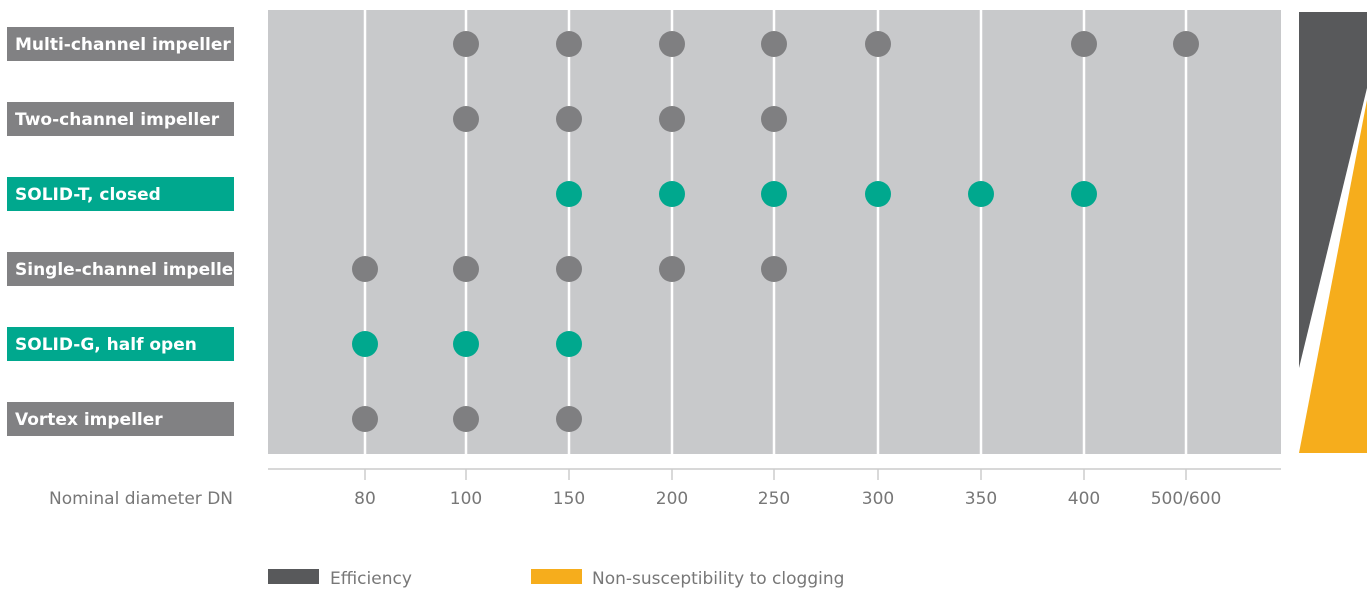  What do you see at coordinates (878, 499) in the screenshot?
I see `x-tick-label: 300` at bounding box center [878, 499].